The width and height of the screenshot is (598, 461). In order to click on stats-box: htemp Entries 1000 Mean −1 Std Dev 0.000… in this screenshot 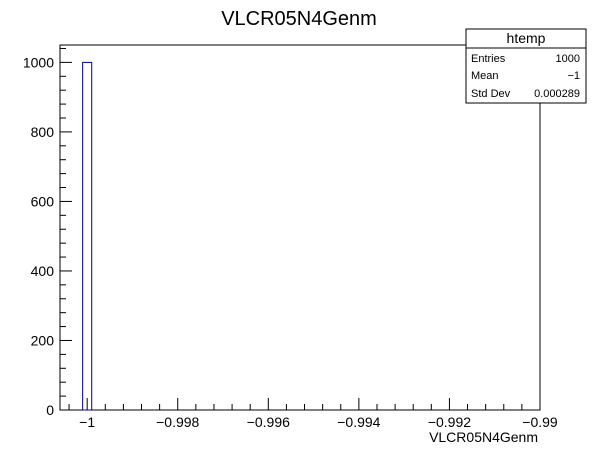, I will do `click(526, 66)`.